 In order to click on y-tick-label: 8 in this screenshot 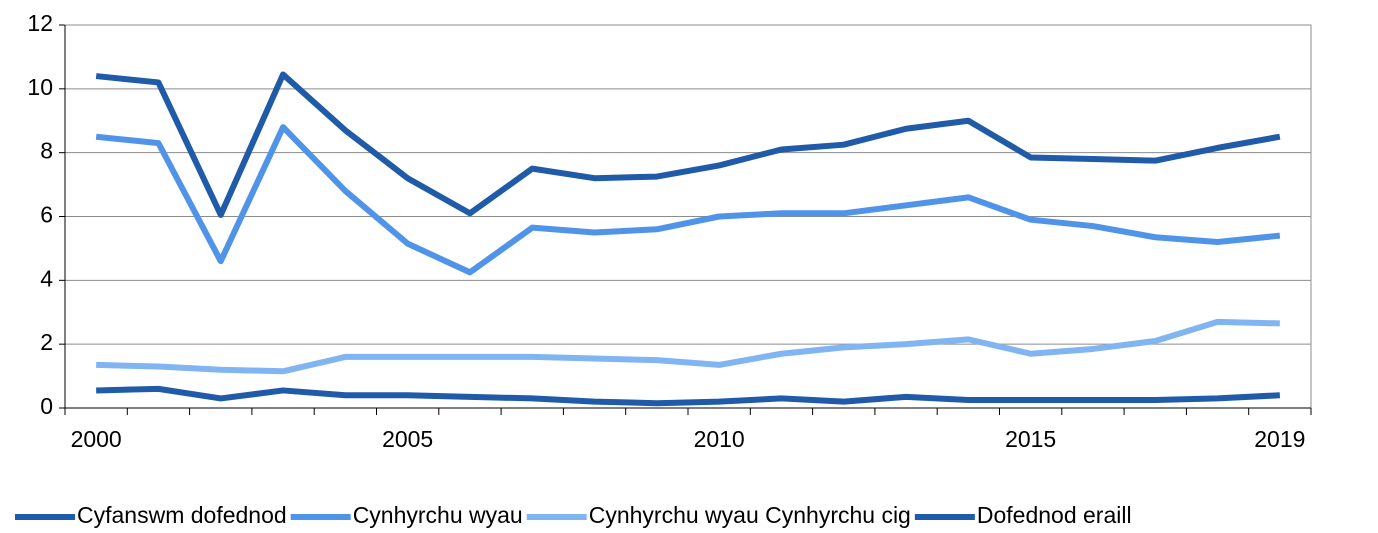, I will do `click(46, 151)`.